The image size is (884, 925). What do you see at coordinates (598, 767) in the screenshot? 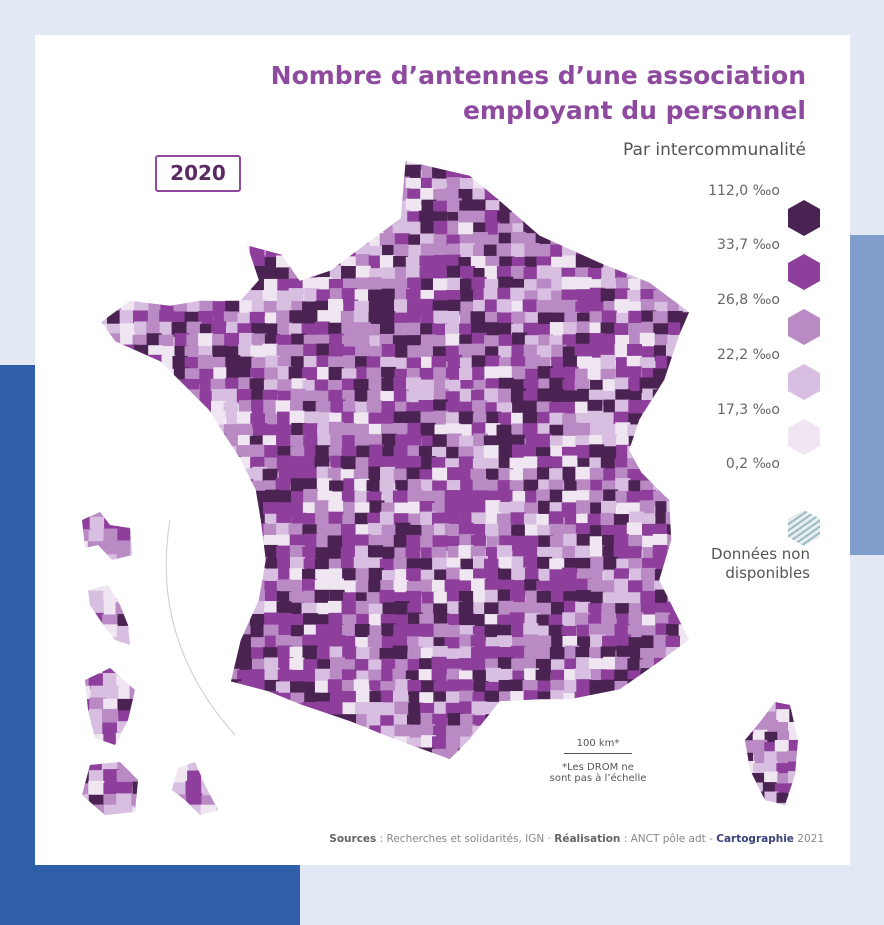
I see `scale-note: *Les DROM ne` at bounding box center [598, 767].